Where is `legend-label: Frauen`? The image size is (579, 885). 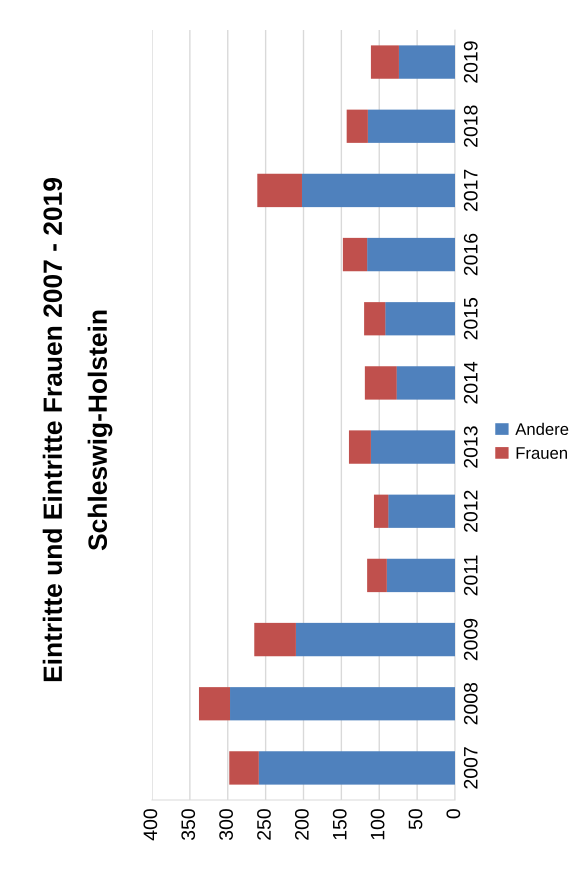 legend-label: Frauen is located at coordinates (541, 453).